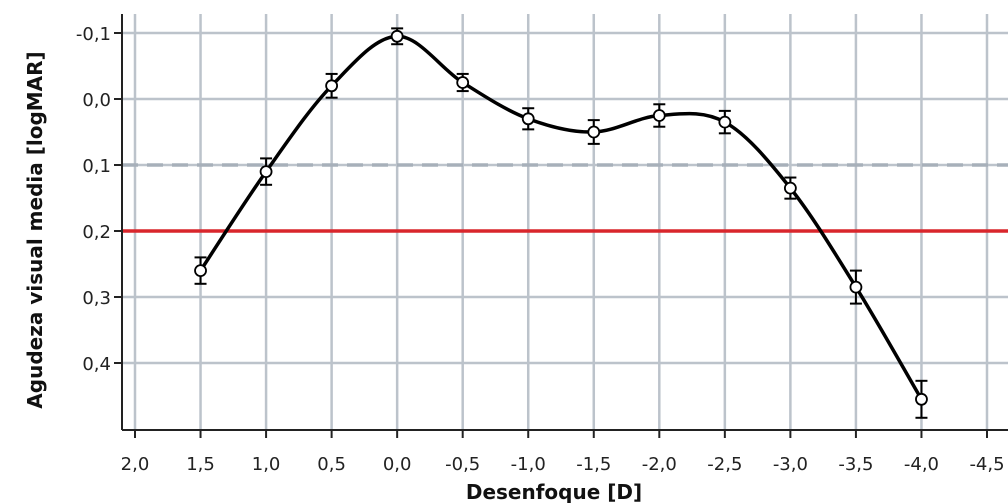 This screenshot has width=1008, height=503. I want to click on x-tick-label: -3,5, so click(855, 464).